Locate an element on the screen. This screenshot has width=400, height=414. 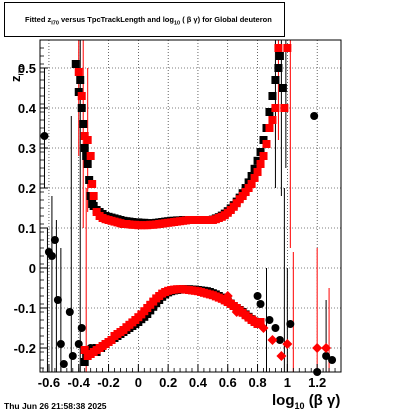
title-prefix: Fitted is located at coordinates (35, 19).